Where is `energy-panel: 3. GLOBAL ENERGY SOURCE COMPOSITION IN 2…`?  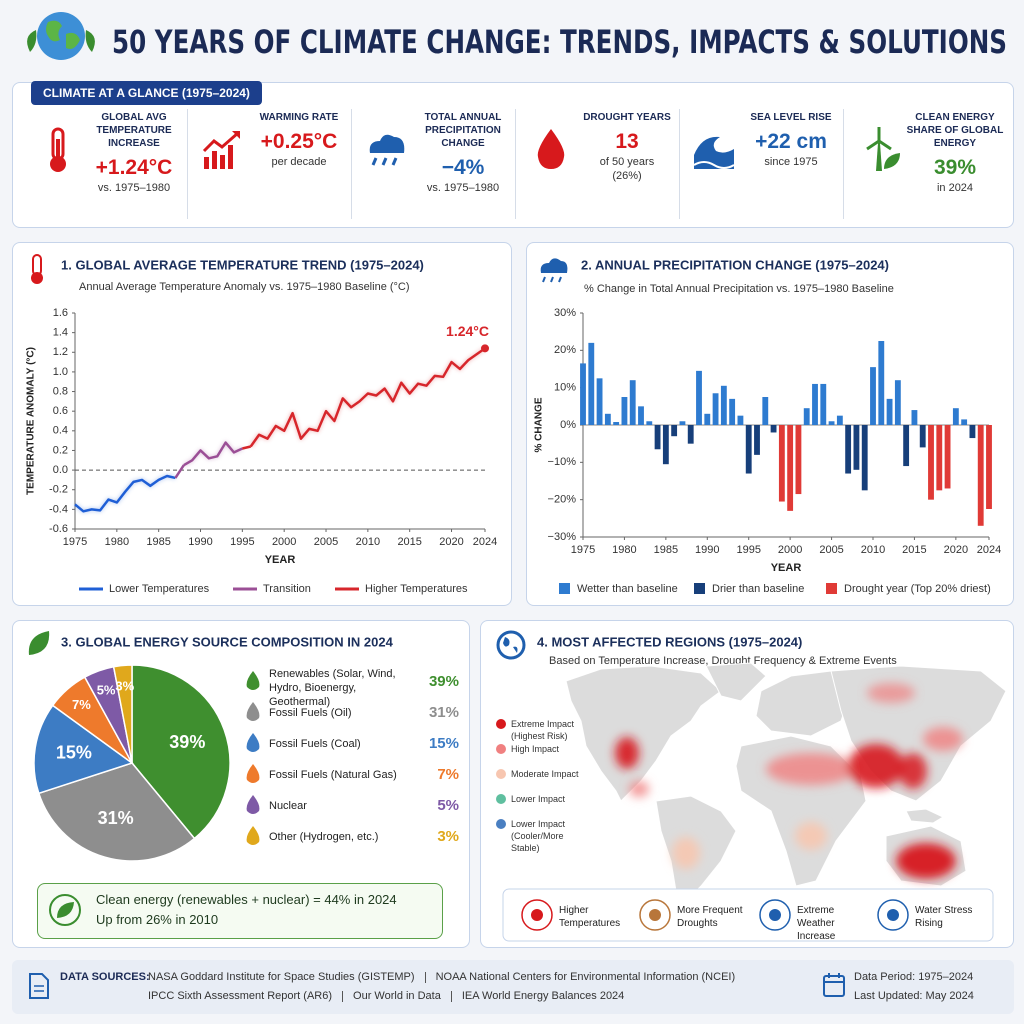 energy-panel: 3. GLOBAL ENERGY SOURCE COMPOSITION IN 2… is located at coordinates (241, 784).